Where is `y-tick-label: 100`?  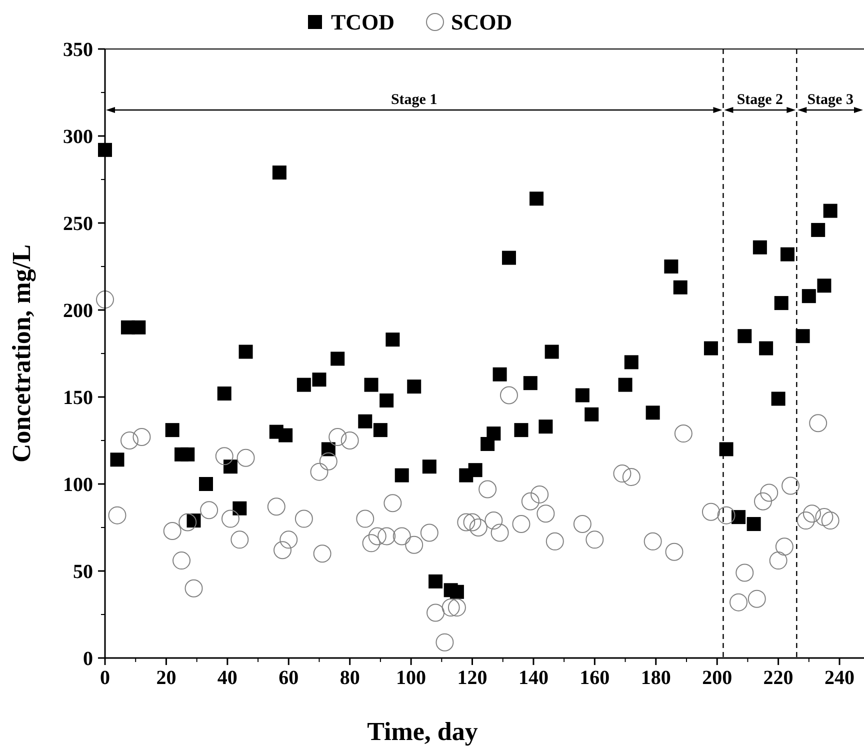 y-tick-label: 100 is located at coordinates (78, 485).